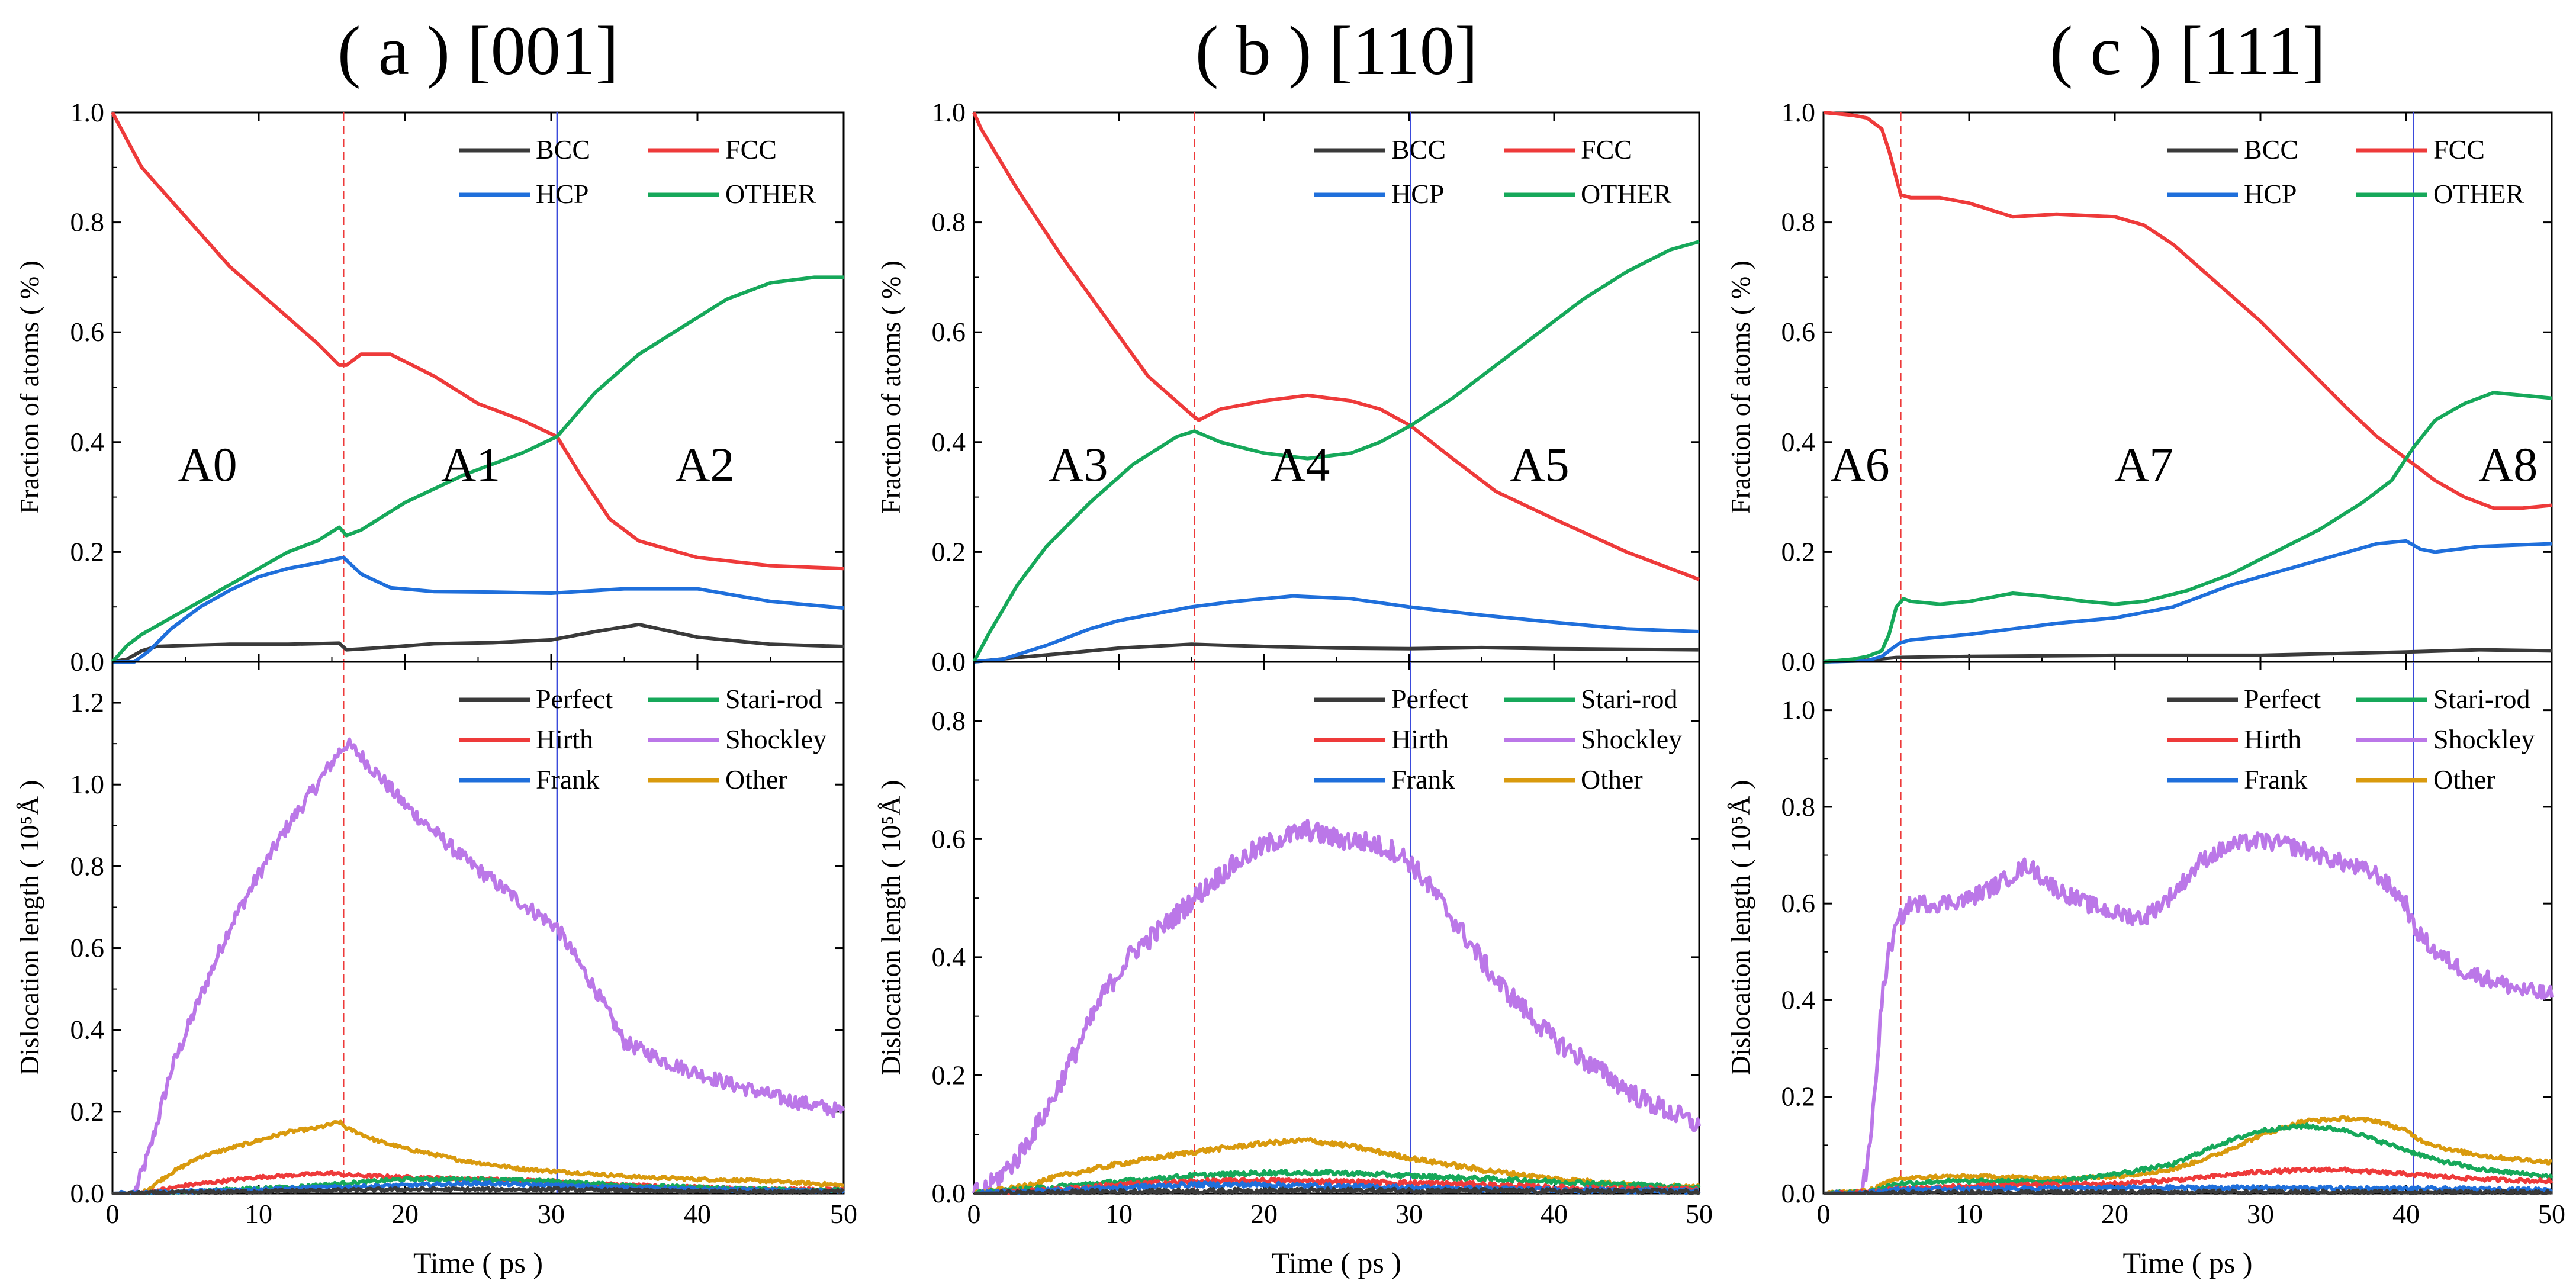 The height and width of the screenshot is (1287, 2576). Describe the element at coordinates (2114, 1214) in the screenshot. I see `x-tick-label: 20` at that location.